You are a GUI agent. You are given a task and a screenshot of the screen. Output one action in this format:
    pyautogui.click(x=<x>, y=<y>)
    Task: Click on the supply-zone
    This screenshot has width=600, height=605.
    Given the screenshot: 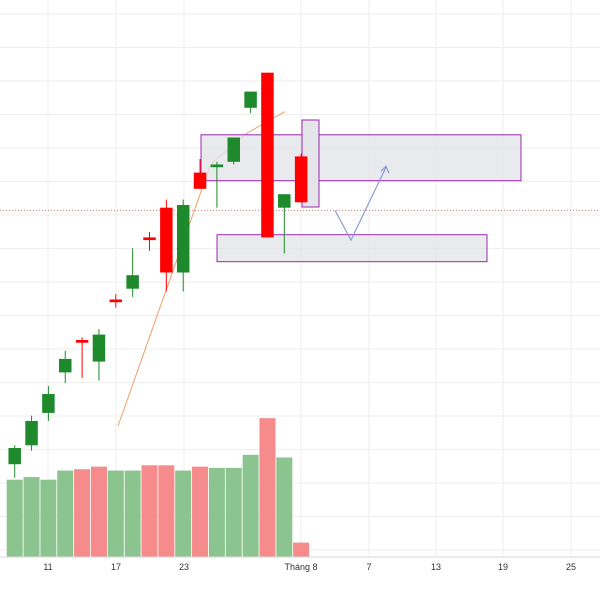 What is the action you would take?
    pyautogui.click(x=361, y=158)
    